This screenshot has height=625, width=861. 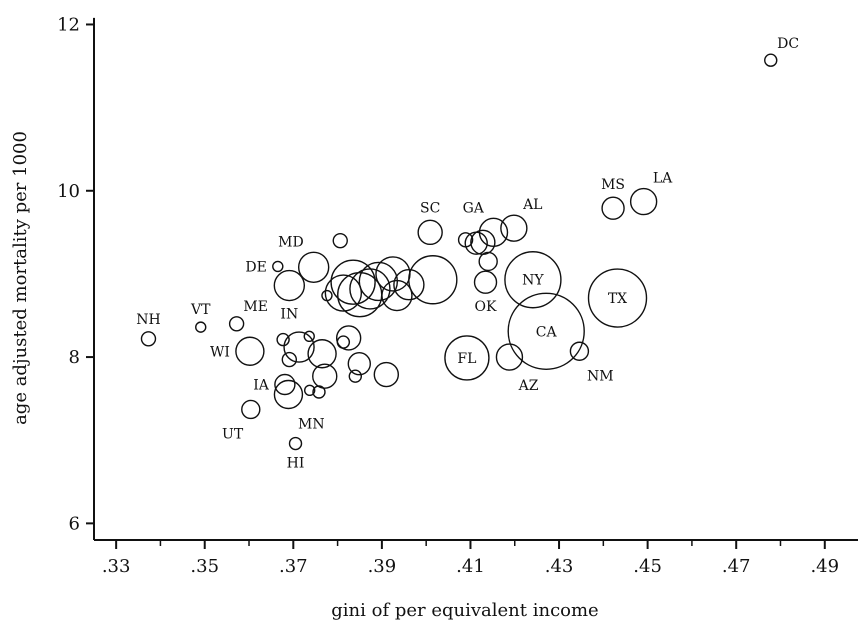 What do you see at coordinates (296, 464) in the screenshot?
I see `point-label: HI` at bounding box center [296, 464].